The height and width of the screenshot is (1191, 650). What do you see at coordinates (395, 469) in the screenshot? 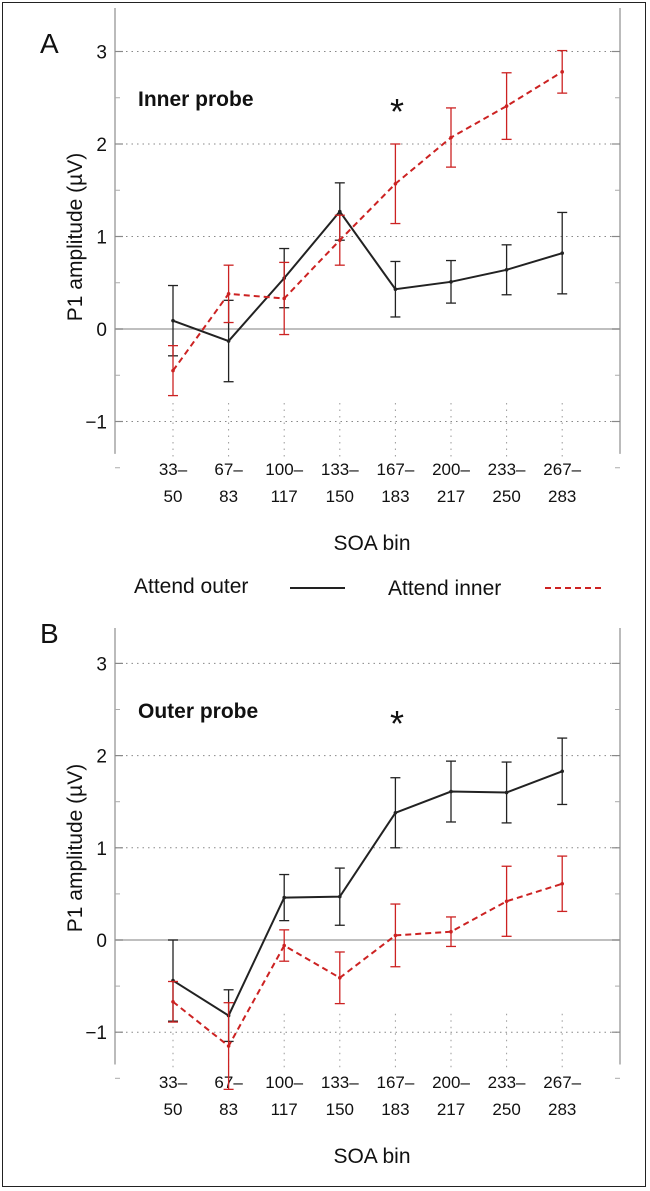
I see `x-tick-label-a: 167–` at bounding box center [395, 469].